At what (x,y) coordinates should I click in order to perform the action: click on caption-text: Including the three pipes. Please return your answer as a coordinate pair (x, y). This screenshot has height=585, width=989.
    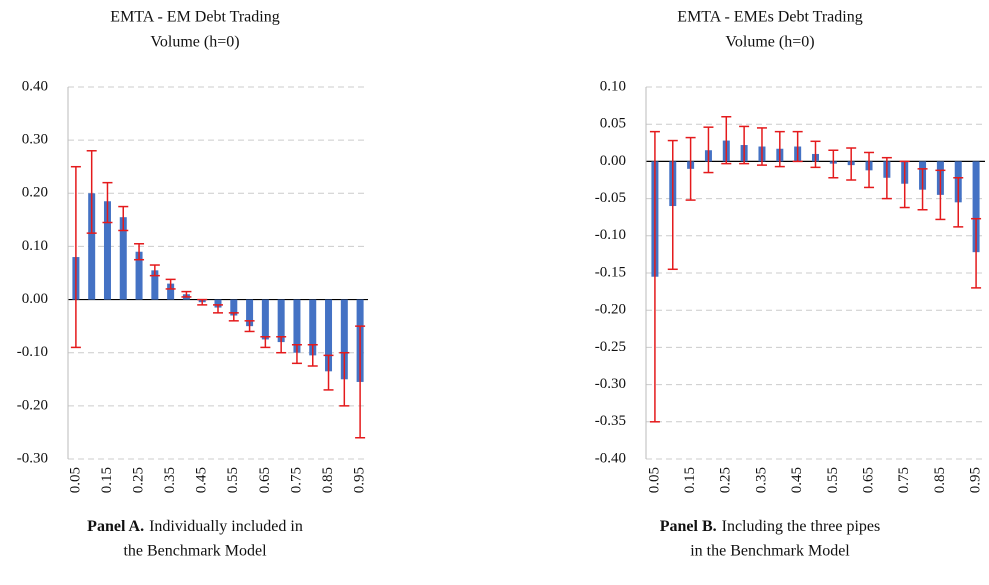
    Looking at the image, I should click on (801, 526).